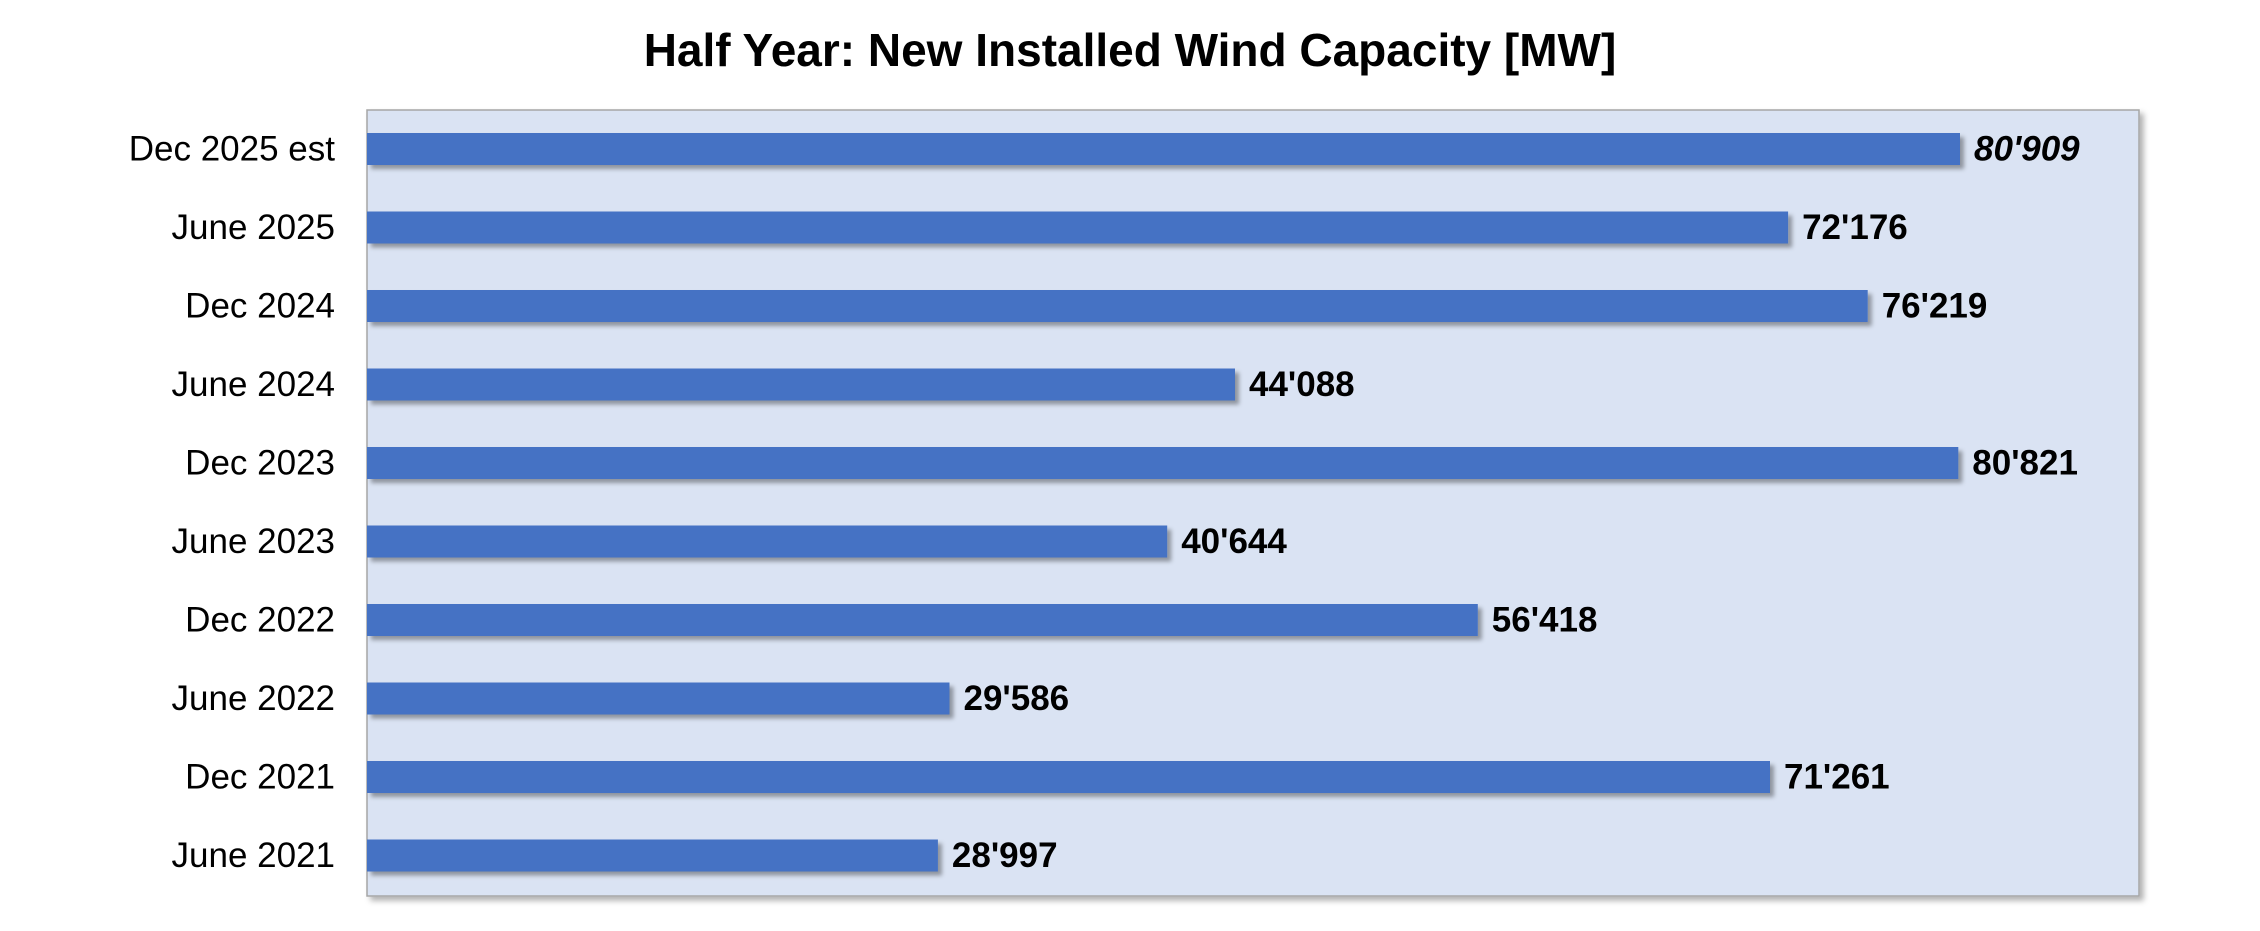 This screenshot has height=931, width=2260. Describe the element at coordinates (1163, 463) in the screenshot. I see `bar-dec-2023` at that location.